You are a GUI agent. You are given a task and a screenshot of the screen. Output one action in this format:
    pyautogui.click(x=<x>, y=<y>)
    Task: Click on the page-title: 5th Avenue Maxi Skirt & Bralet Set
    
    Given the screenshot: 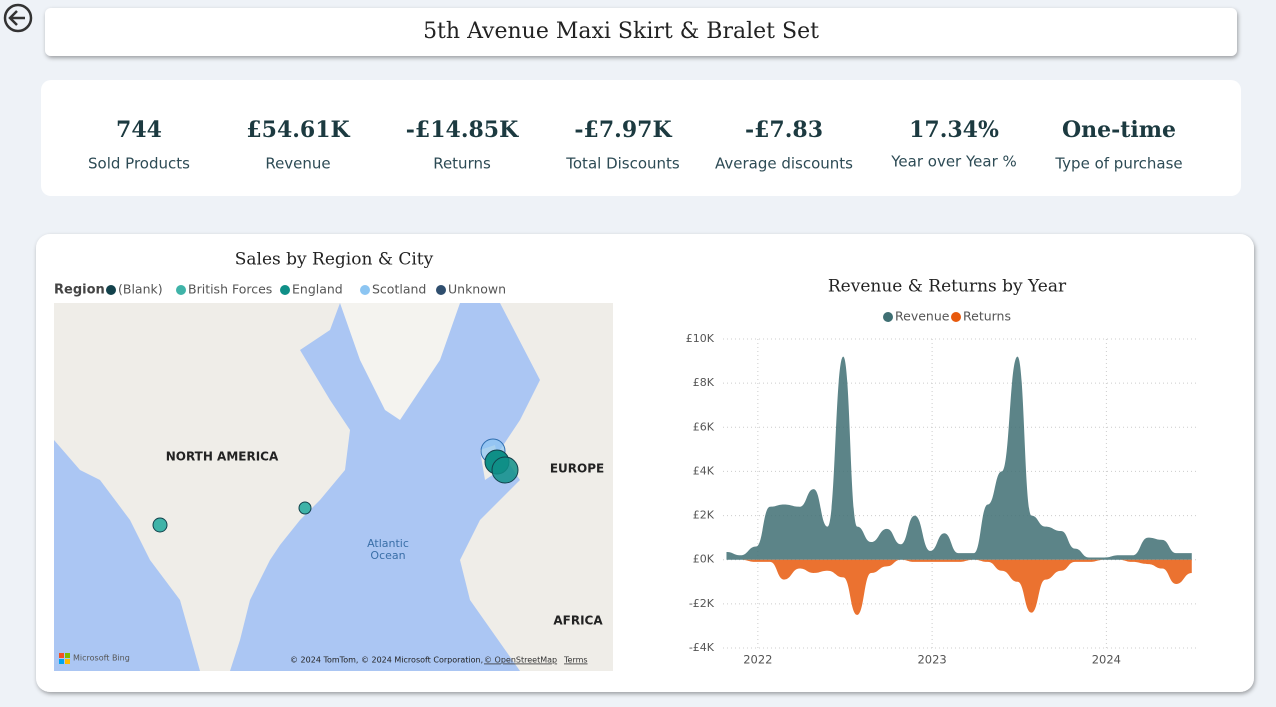 What is the action you would take?
    pyautogui.click(x=621, y=31)
    